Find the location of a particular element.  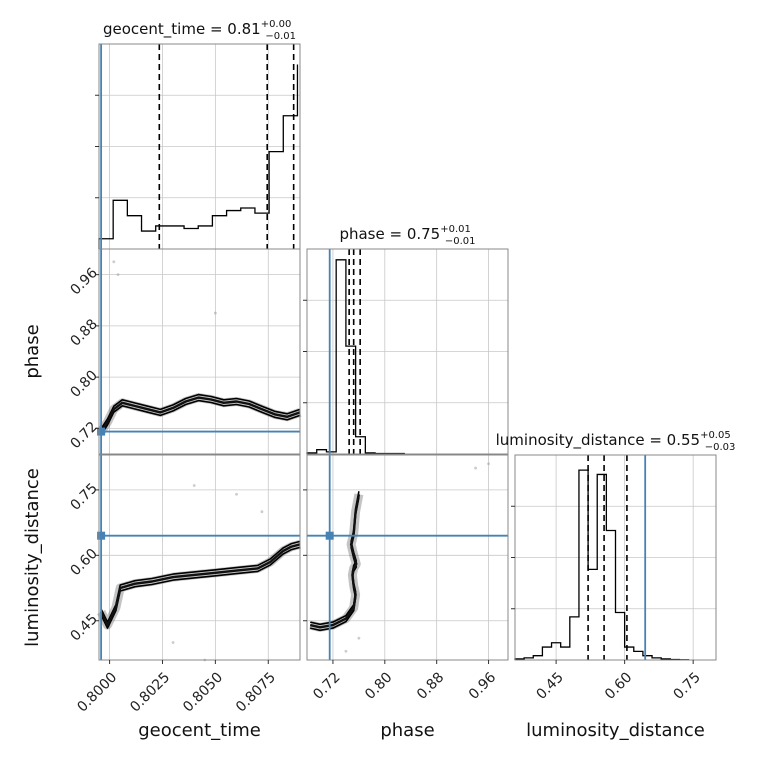

x-tick-label: 0.75 is located at coordinates (687, 685).